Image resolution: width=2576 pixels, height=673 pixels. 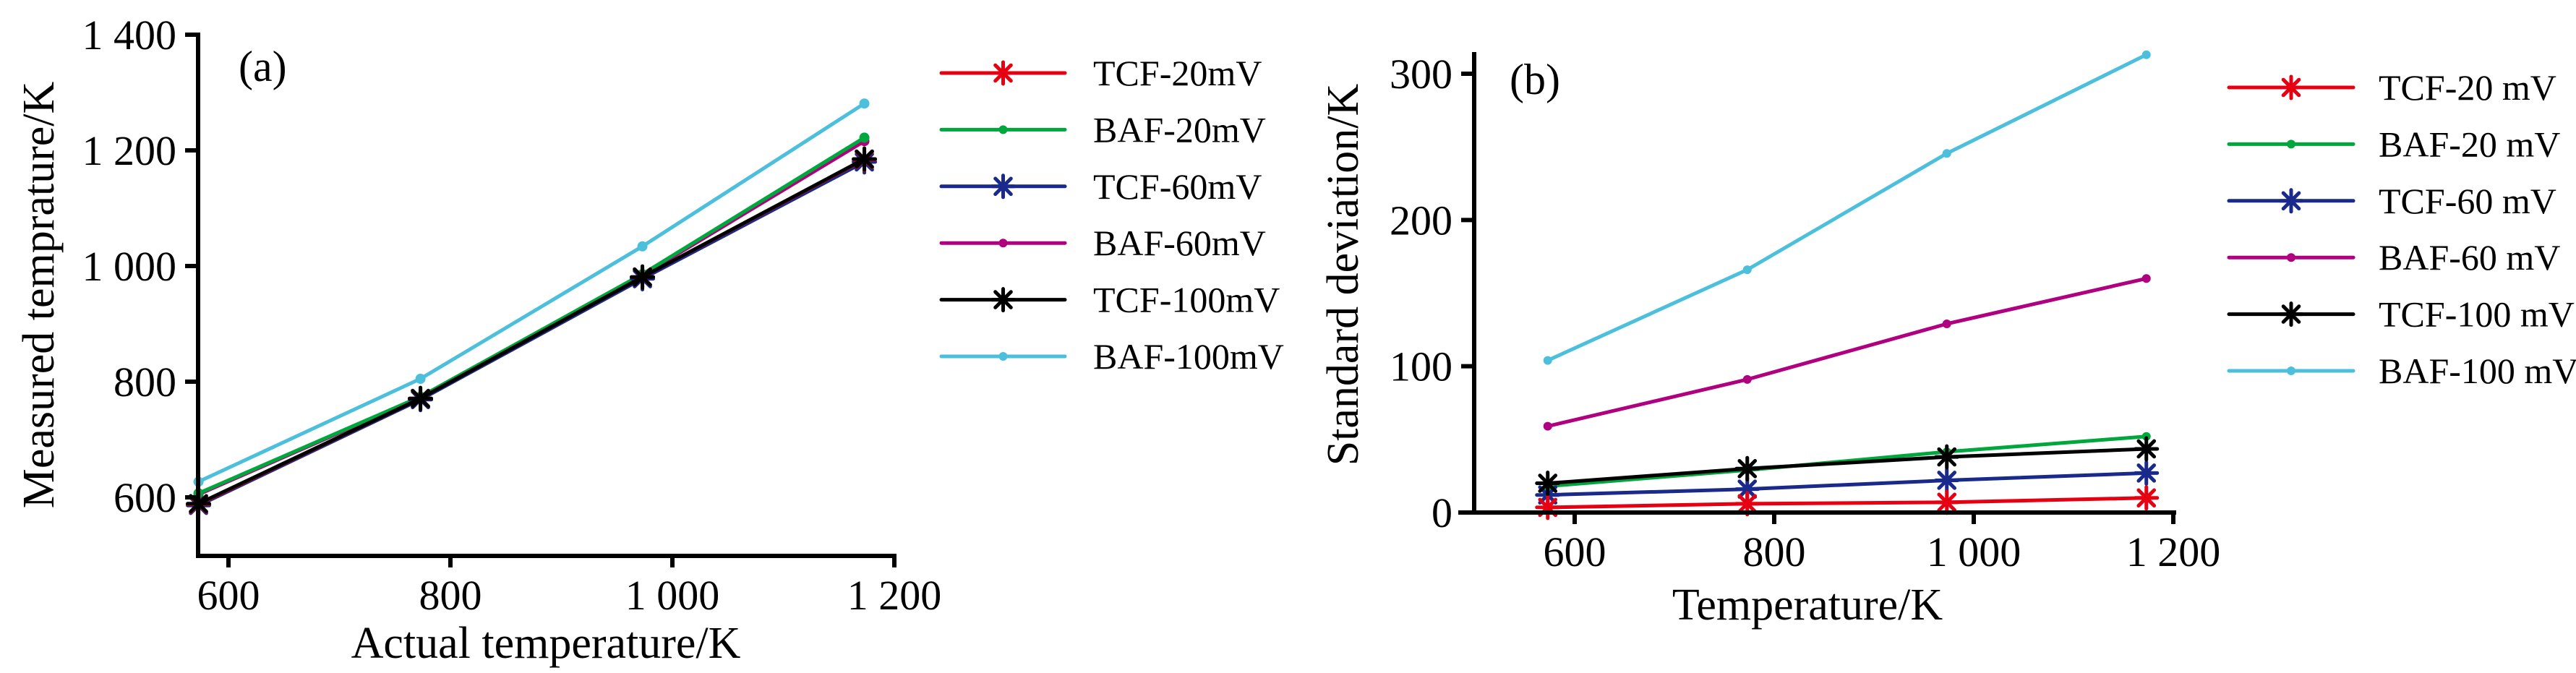 What do you see at coordinates (145, 383) in the screenshot?
I see `y-tick-label: 800` at bounding box center [145, 383].